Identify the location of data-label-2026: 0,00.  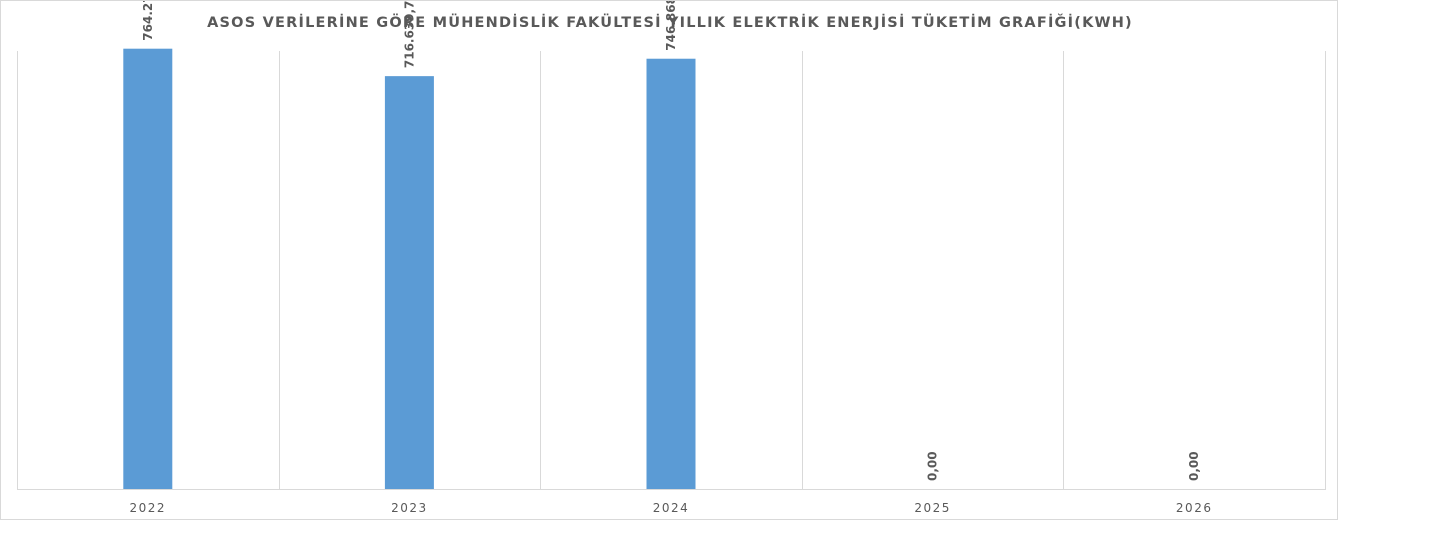
(1194, 466).